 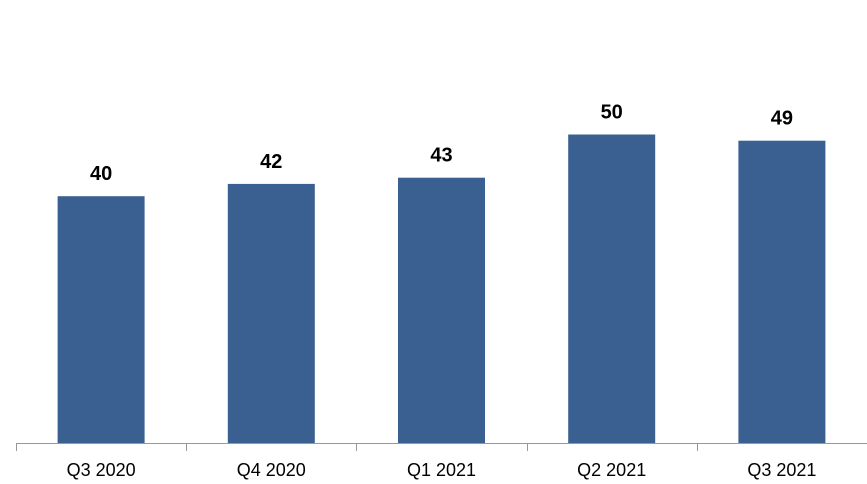 I want to click on x-tick-label-q2-2021: Q2 2021, so click(x=611, y=470).